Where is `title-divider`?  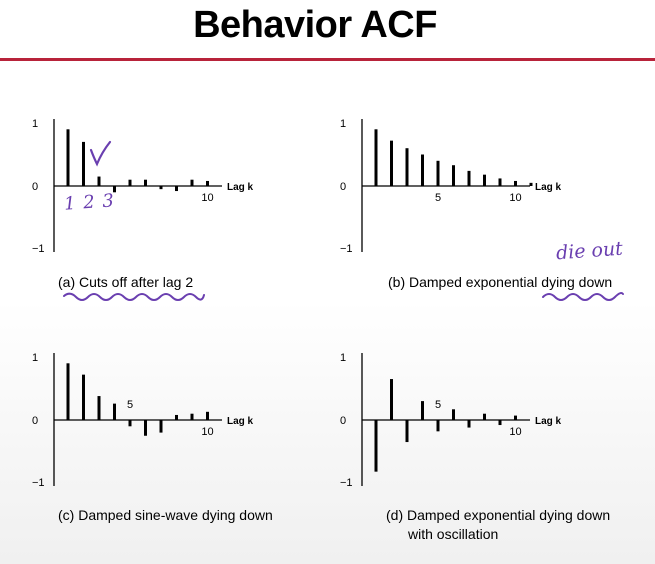 title-divider is located at coordinates (327, 59).